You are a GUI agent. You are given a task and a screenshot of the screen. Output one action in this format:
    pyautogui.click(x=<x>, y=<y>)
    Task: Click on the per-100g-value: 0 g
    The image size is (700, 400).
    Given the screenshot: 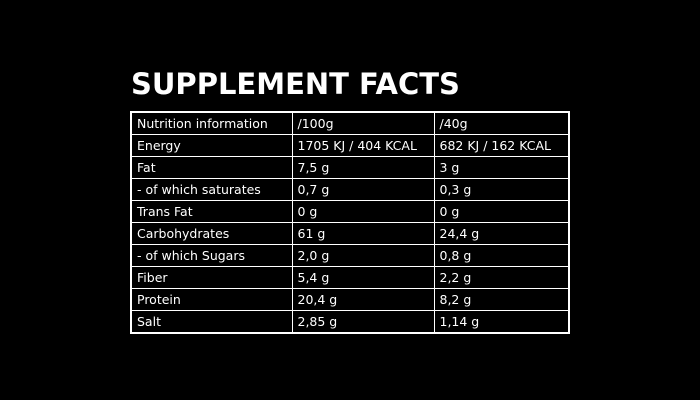 What is the action you would take?
    pyautogui.click(x=363, y=211)
    